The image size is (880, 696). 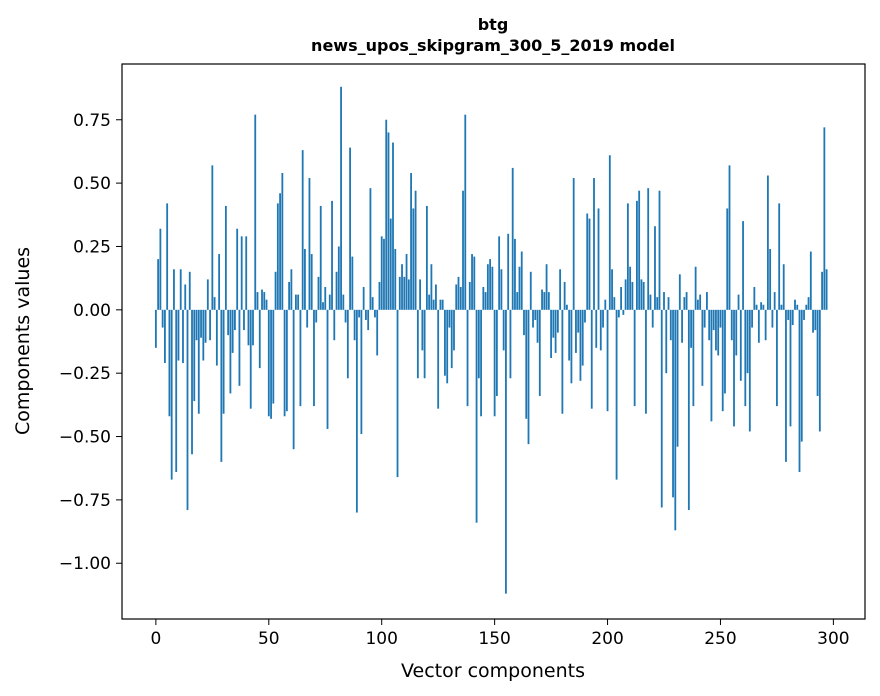 I want to click on x-axis-ticks: 0 50 100 150 200 250 300, so click(x=500, y=634).